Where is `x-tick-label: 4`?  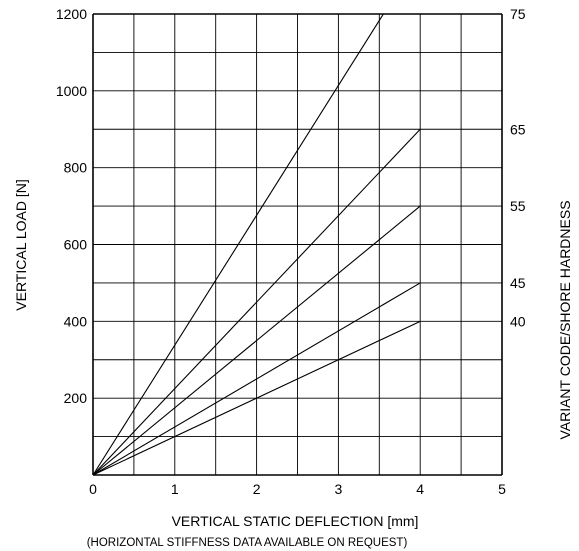
x-tick-label: 4 is located at coordinates (420, 489).